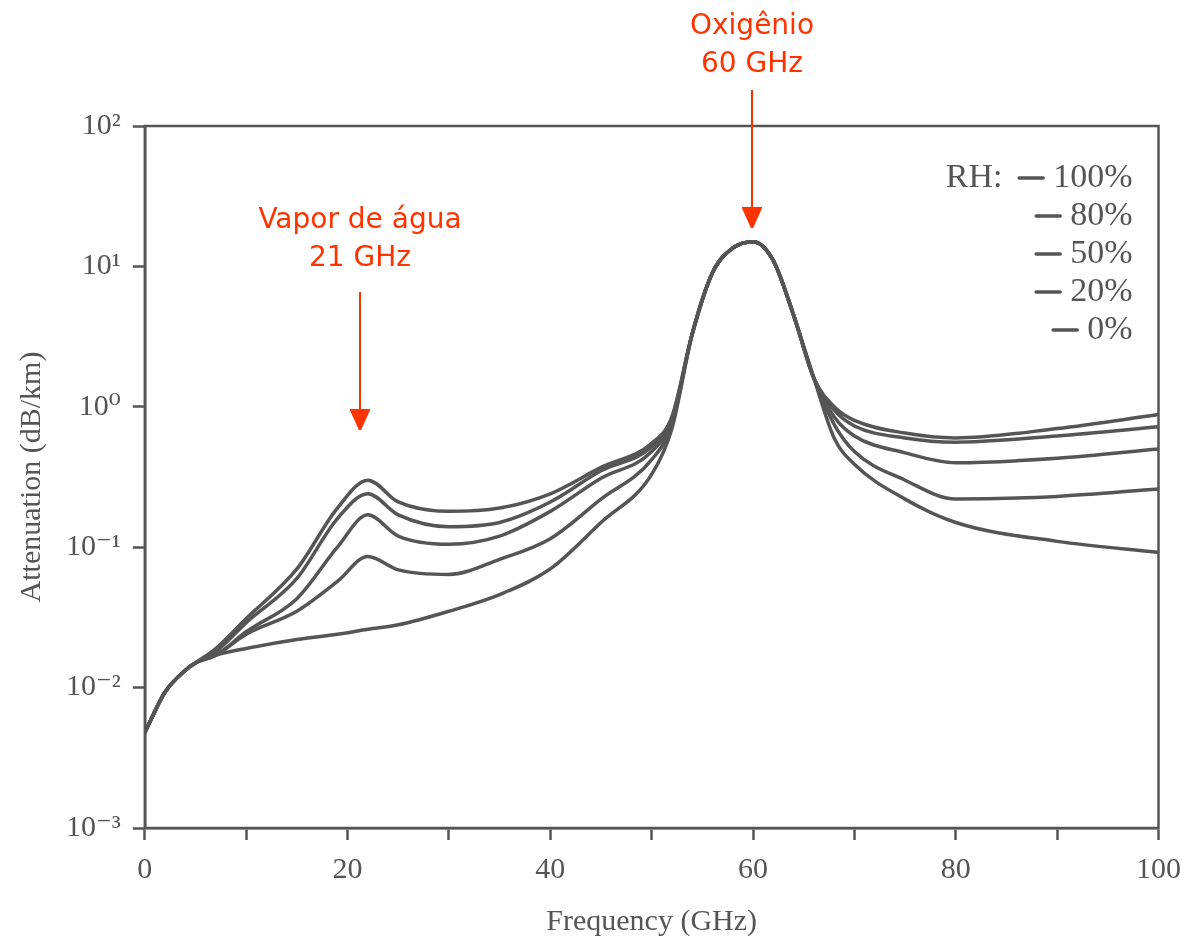 This screenshot has width=1193, height=948. Describe the element at coordinates (955, 867) in the screenshot. I see `x-tick-label: 80` at that location.